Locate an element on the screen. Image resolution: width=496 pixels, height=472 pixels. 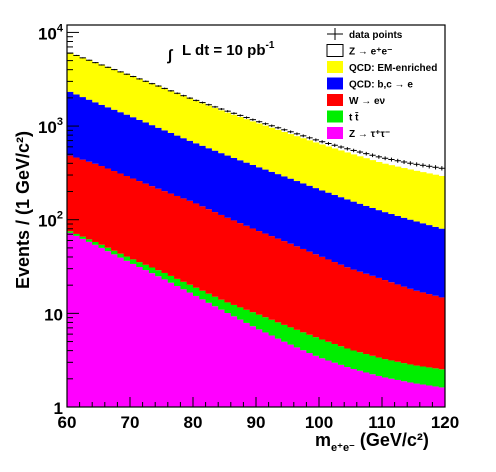
x-axis-title: me⁺e⁻ (GeV/c²) is located at coordinates (372, 442).